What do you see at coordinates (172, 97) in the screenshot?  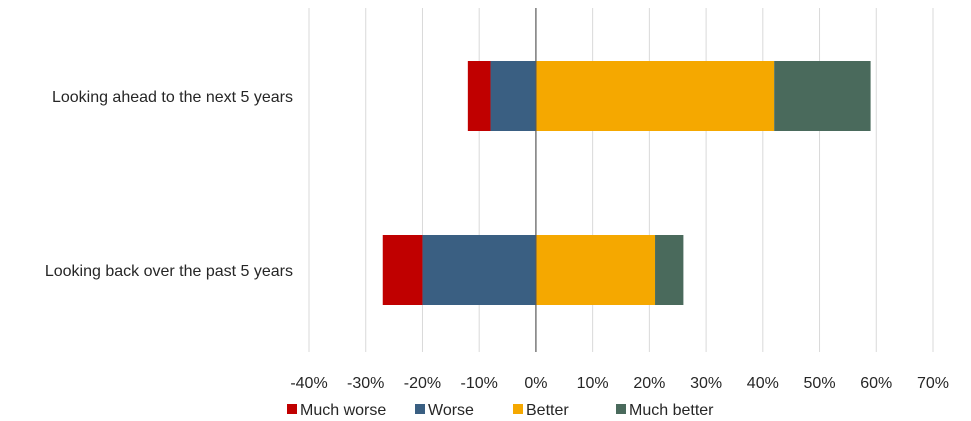 I see `category-label: Looking ahead to the next 5 years` at bounding box center [172, 97].